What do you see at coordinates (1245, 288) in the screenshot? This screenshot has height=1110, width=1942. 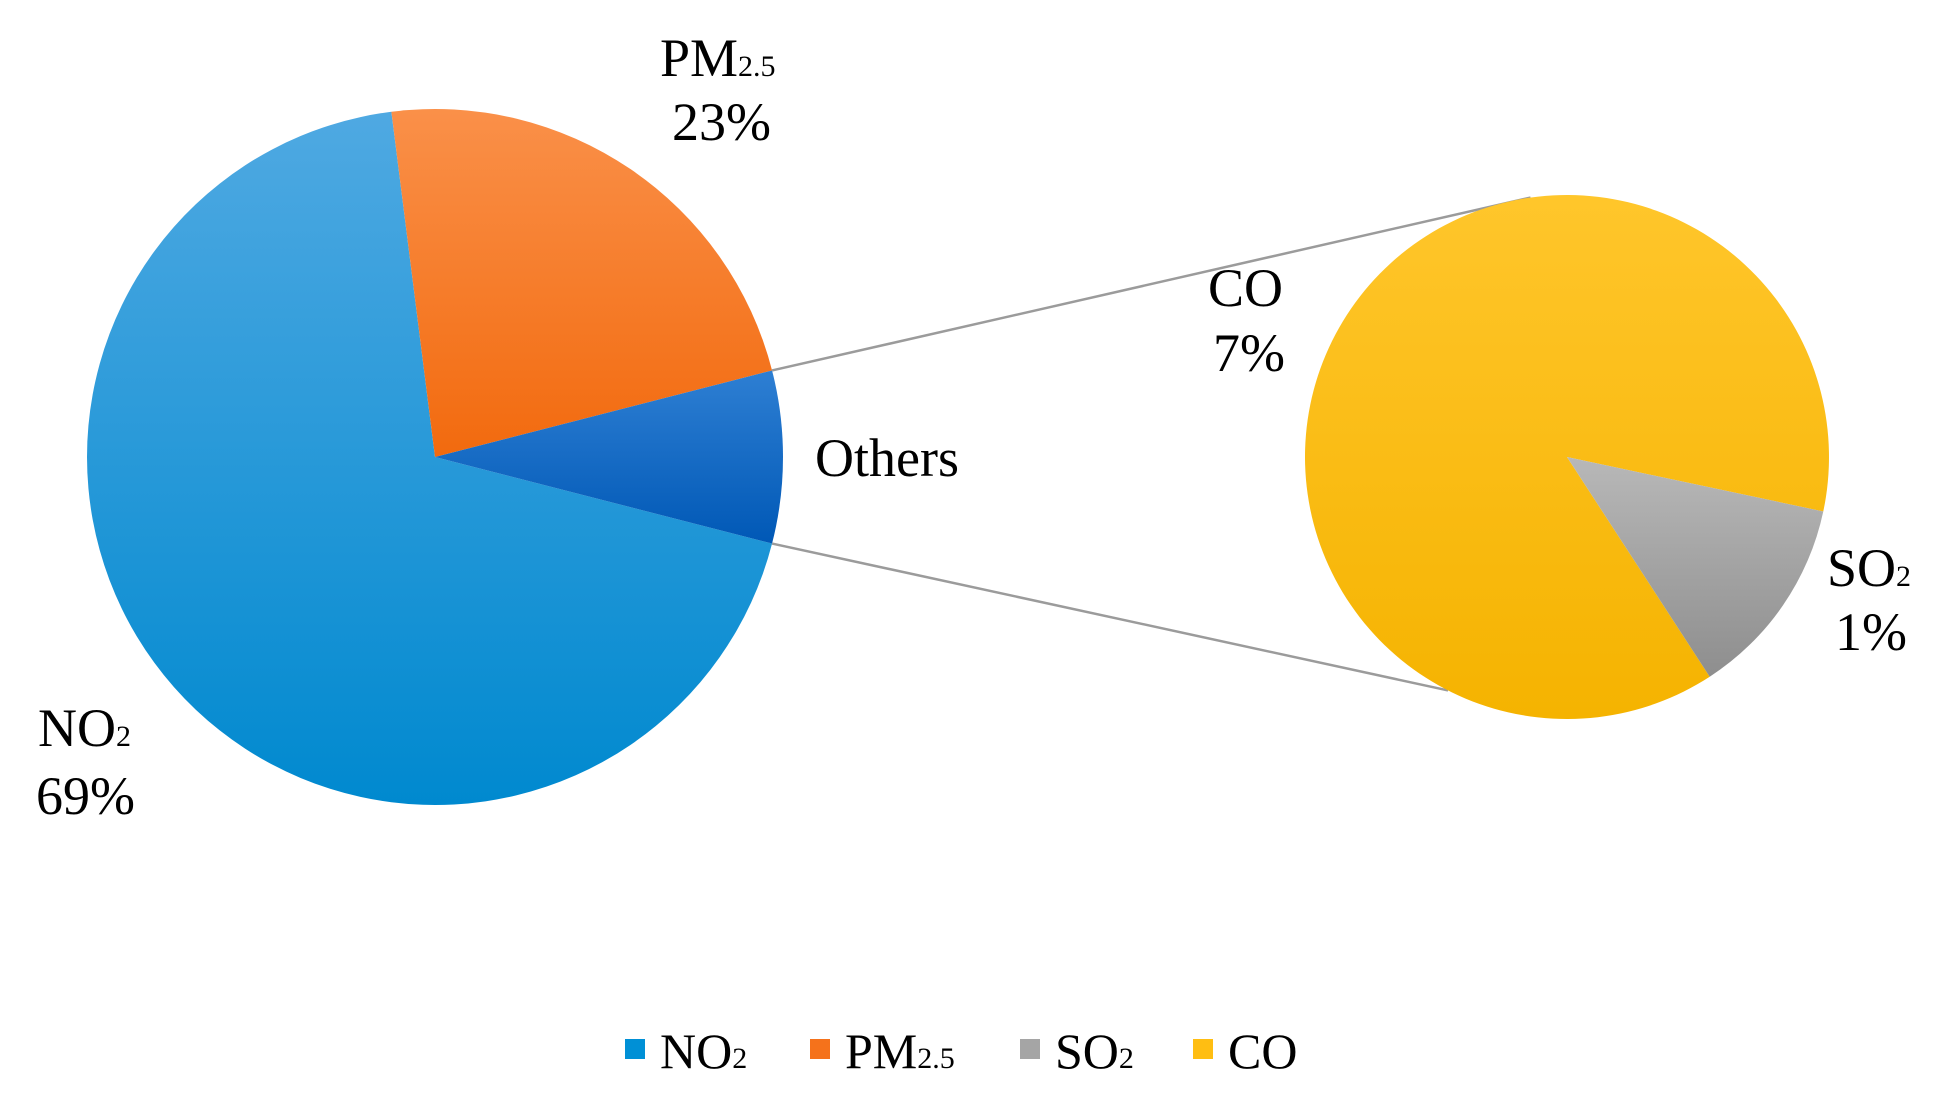 I see `label-co-name: CO` at bounding box center [1245, 288].